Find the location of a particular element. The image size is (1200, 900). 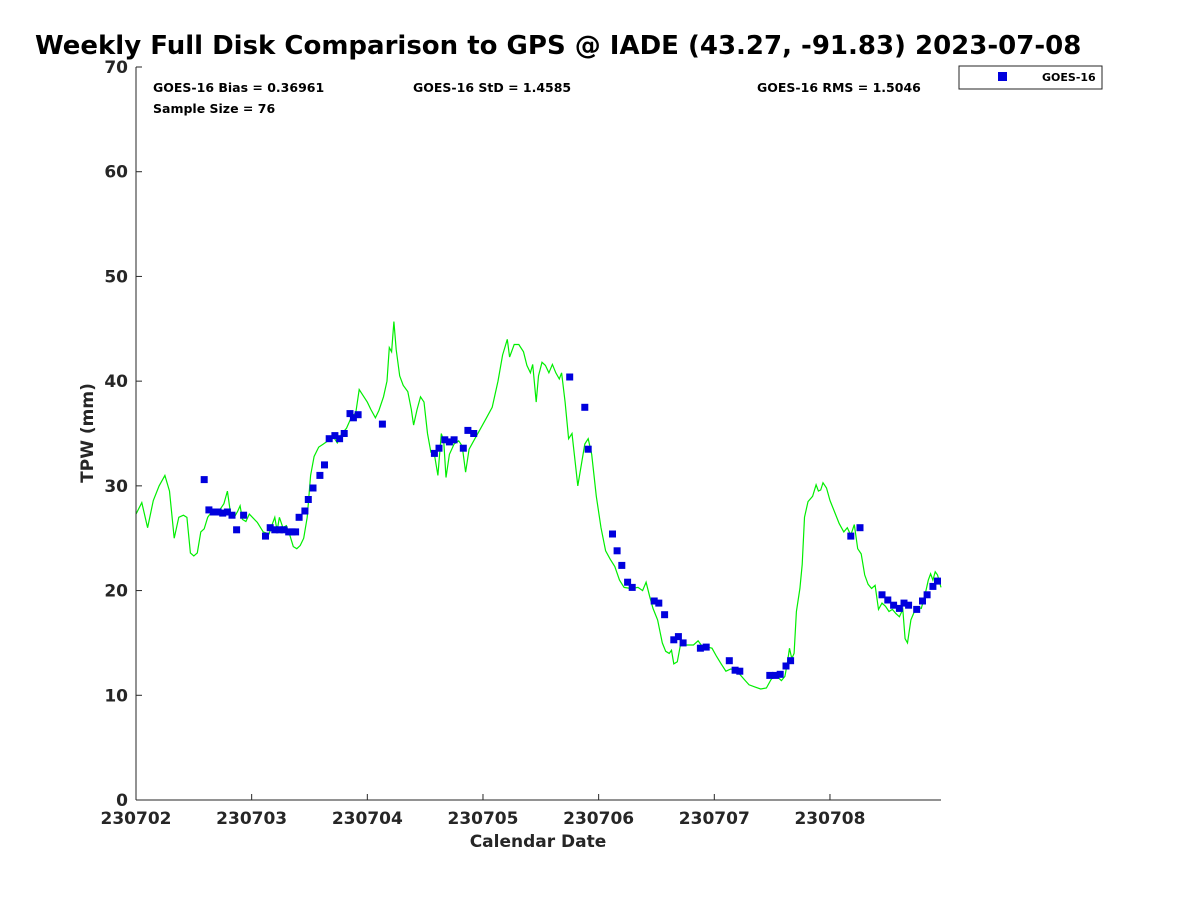

legend-label-goes16: GOES-16 is located at coordinates (1069, 77).